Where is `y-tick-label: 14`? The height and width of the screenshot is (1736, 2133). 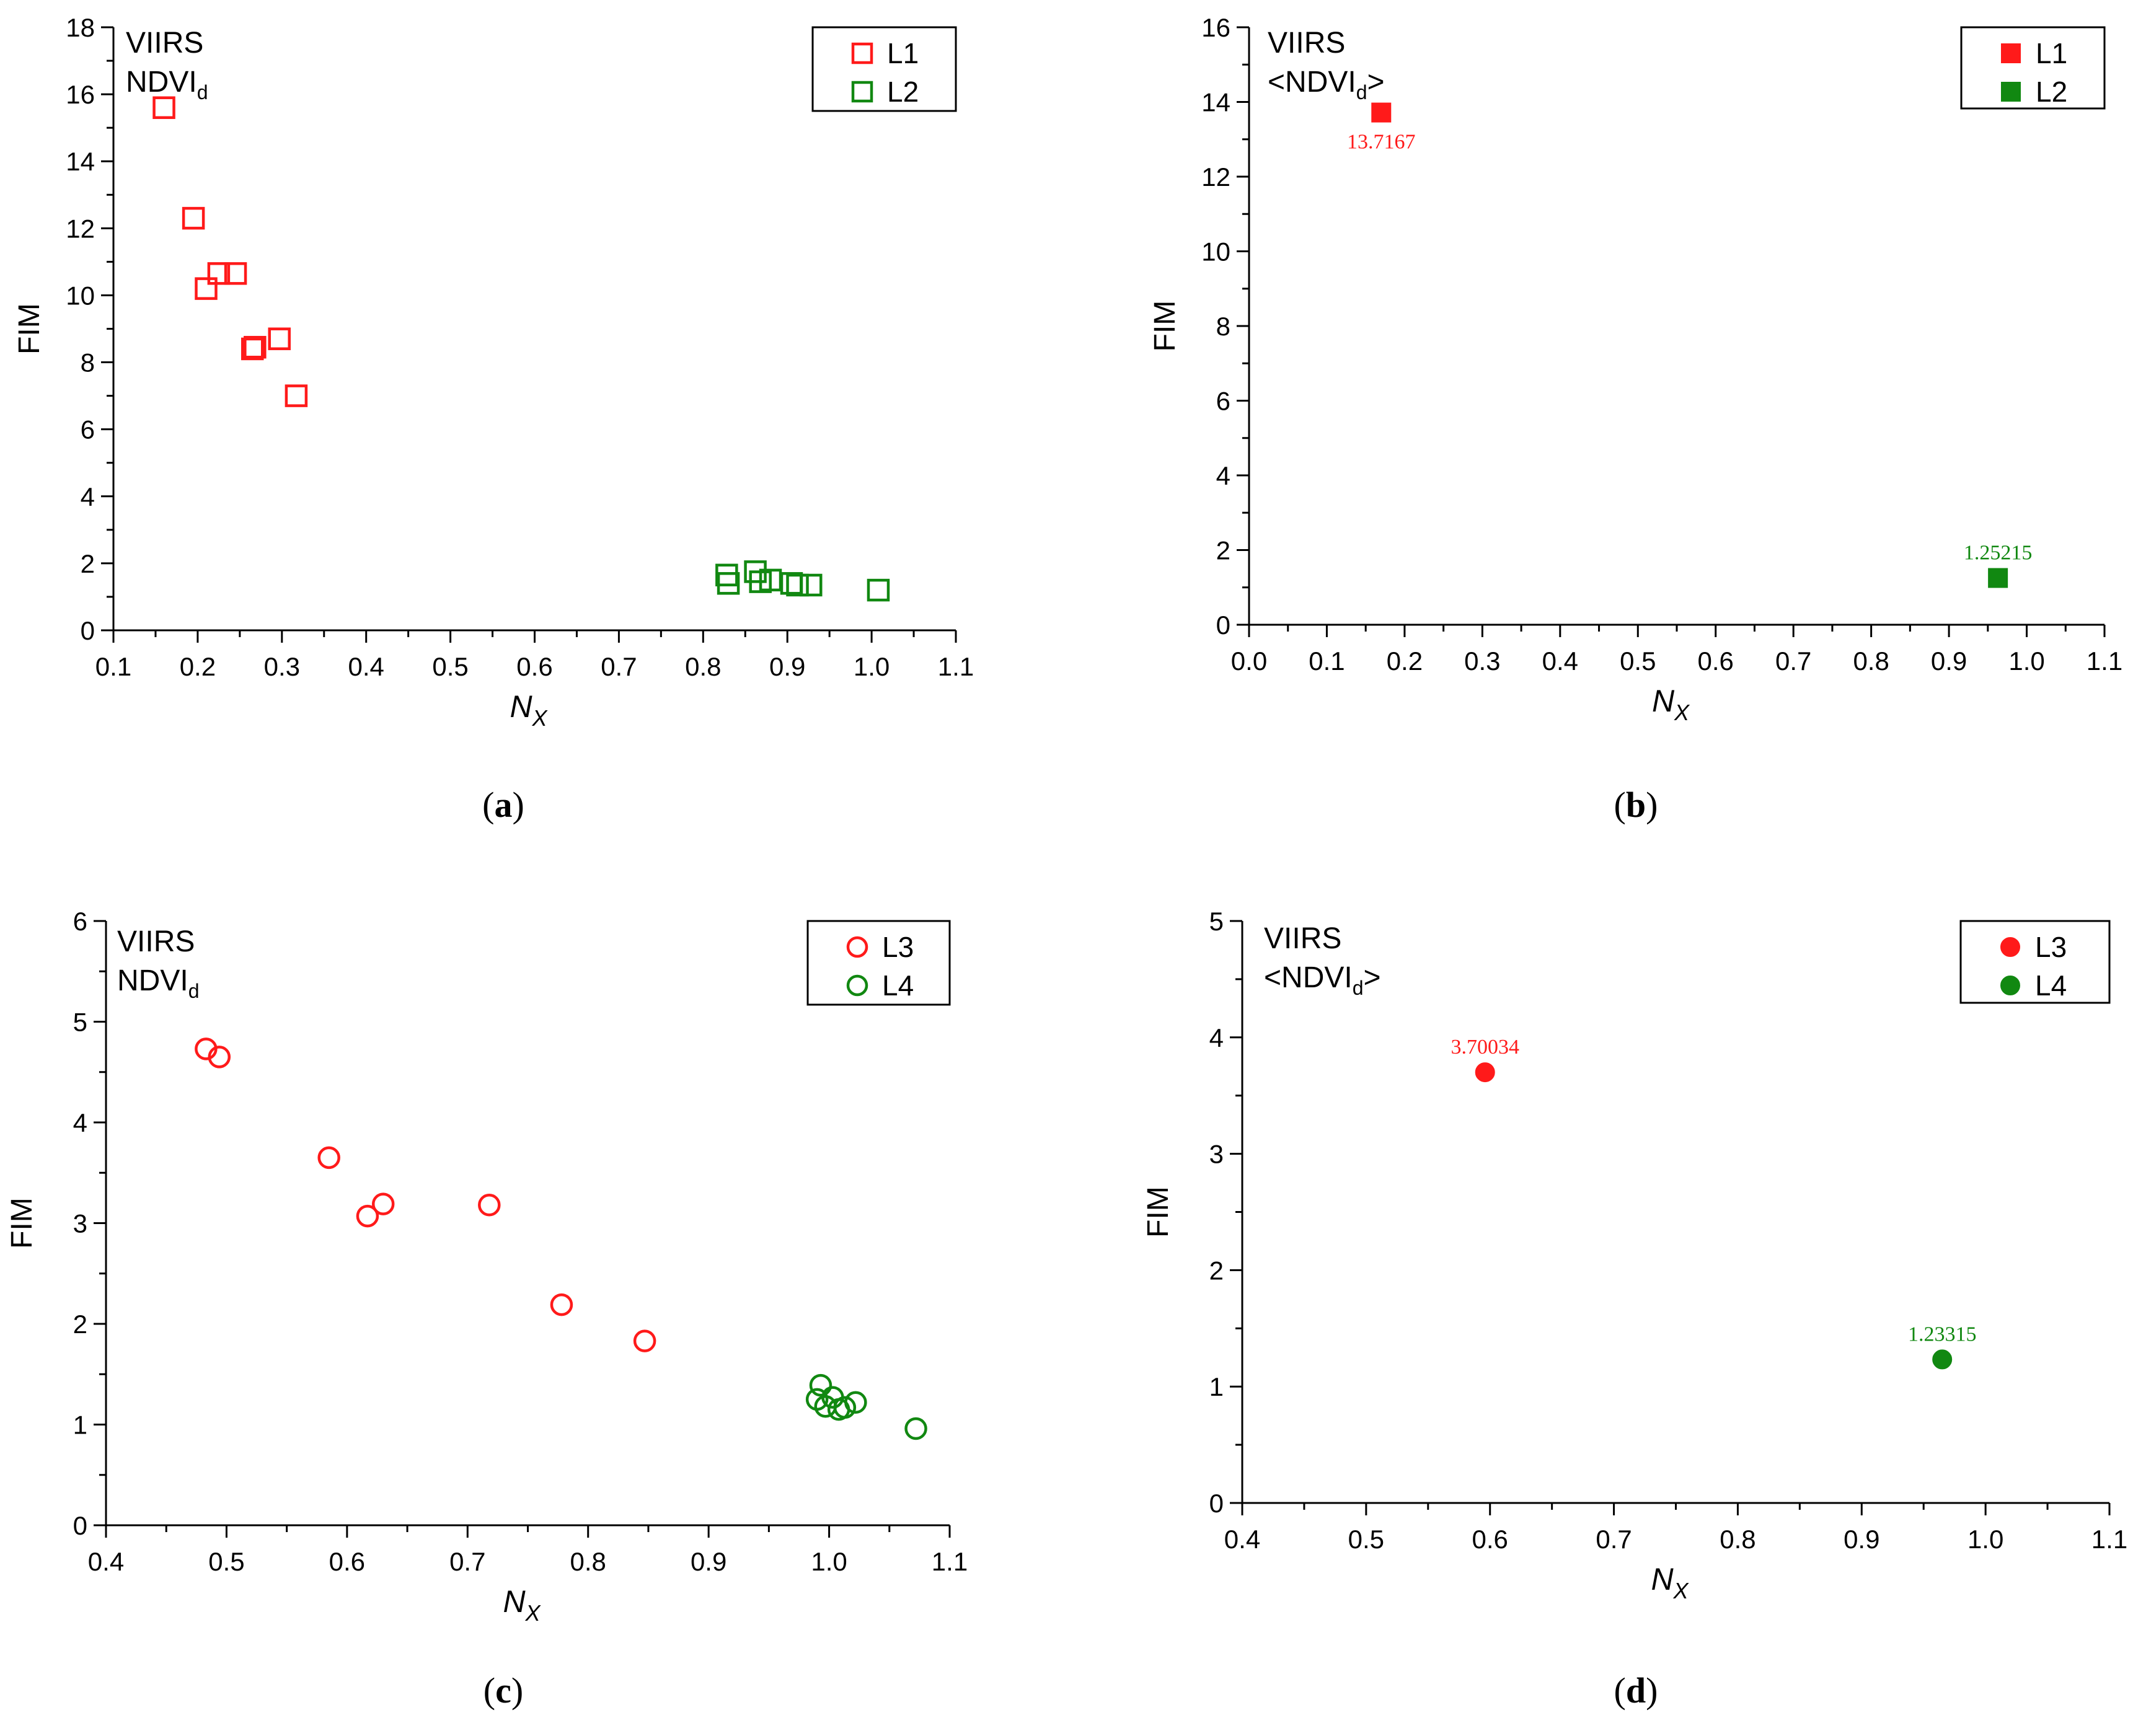
y-tick-label: 14 is located at coordinates (80, 161).